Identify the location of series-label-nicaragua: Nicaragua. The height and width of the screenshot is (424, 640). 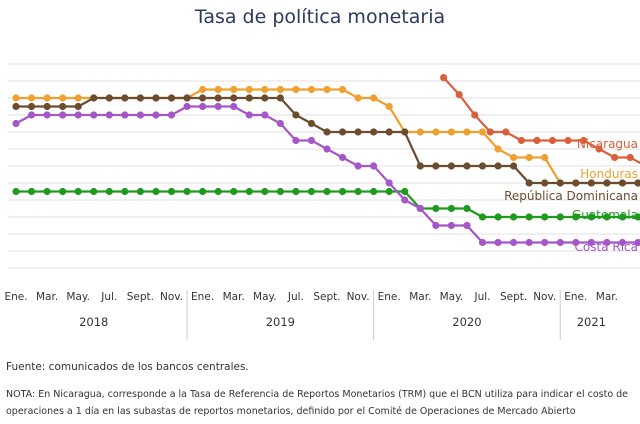
(607, 144).